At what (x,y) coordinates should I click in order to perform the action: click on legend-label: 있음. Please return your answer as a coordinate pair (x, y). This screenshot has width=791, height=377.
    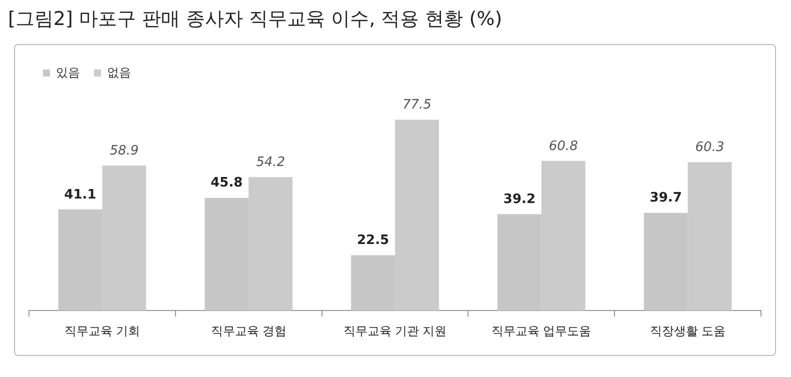
    Looking at the image, I should click on (68, 72).